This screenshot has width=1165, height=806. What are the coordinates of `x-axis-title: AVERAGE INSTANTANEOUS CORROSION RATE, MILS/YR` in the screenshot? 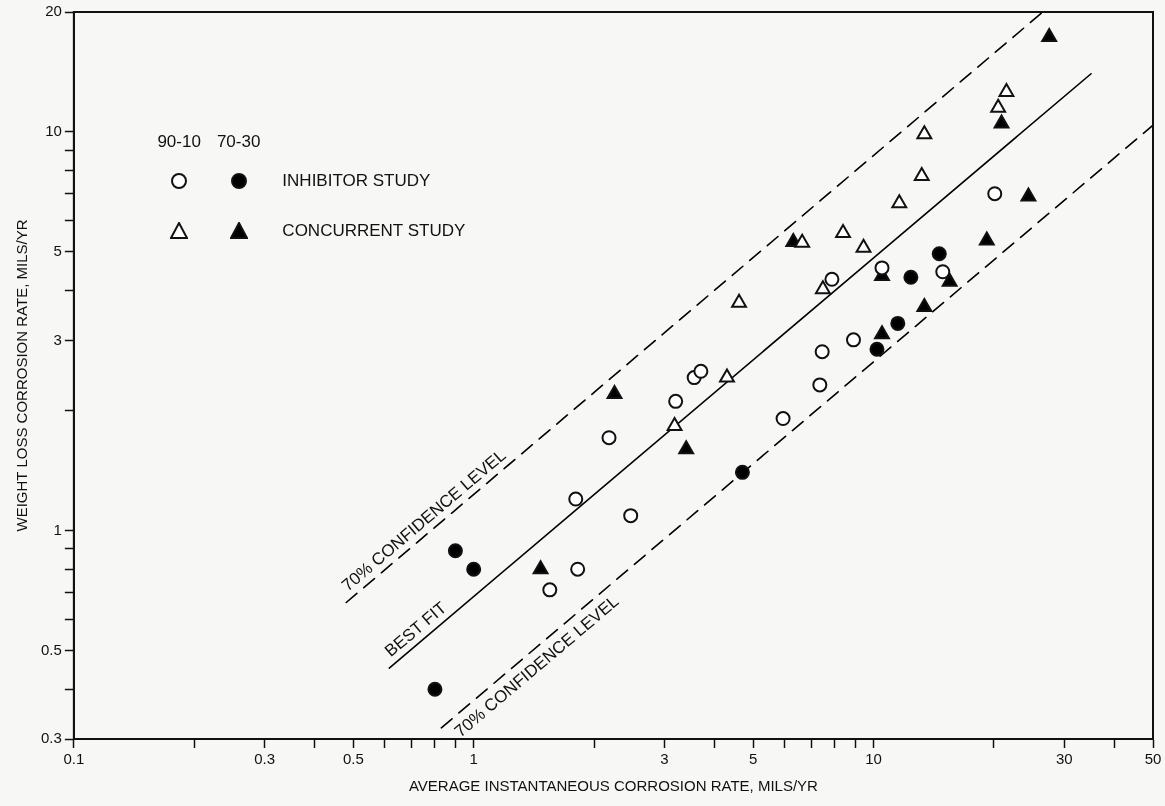 It's located at (613, 786).